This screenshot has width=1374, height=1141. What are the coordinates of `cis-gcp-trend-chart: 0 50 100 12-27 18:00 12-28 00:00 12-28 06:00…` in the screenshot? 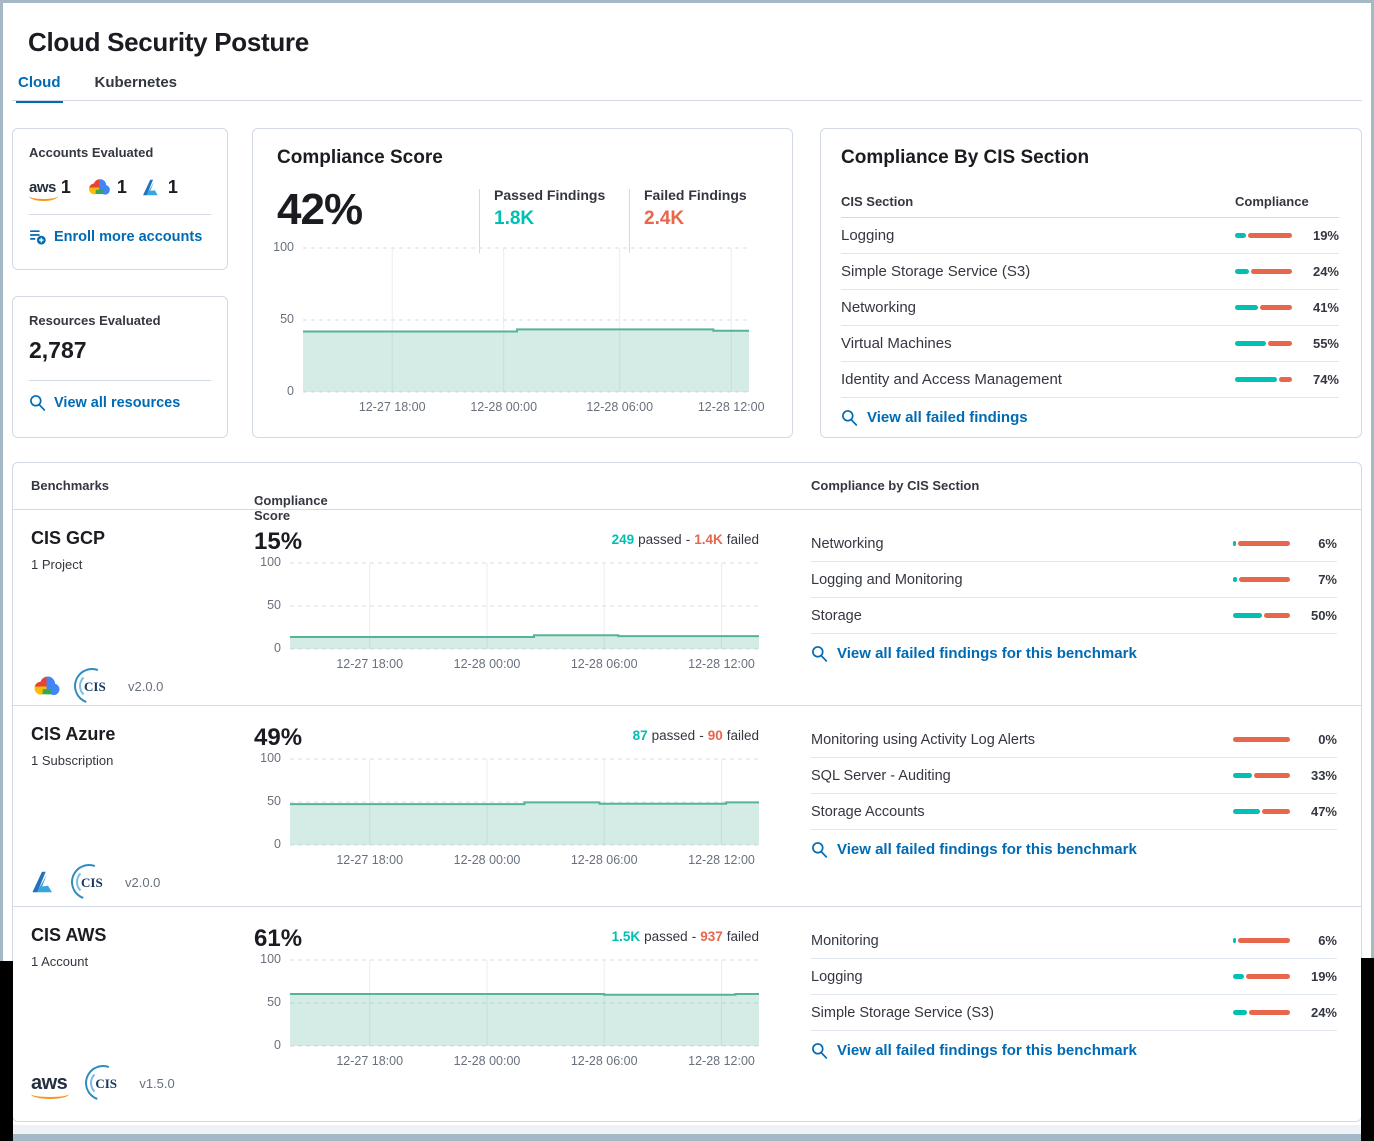 It's located at (506, 613).